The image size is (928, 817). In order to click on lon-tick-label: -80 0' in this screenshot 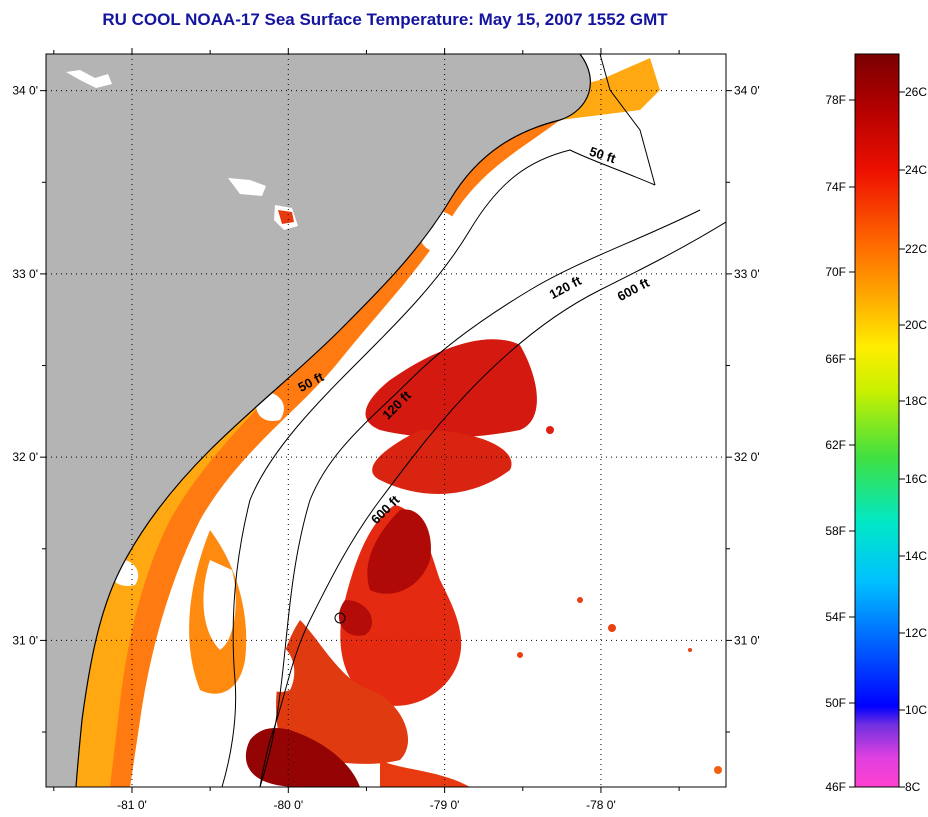, I will do `click(288, 805)`.